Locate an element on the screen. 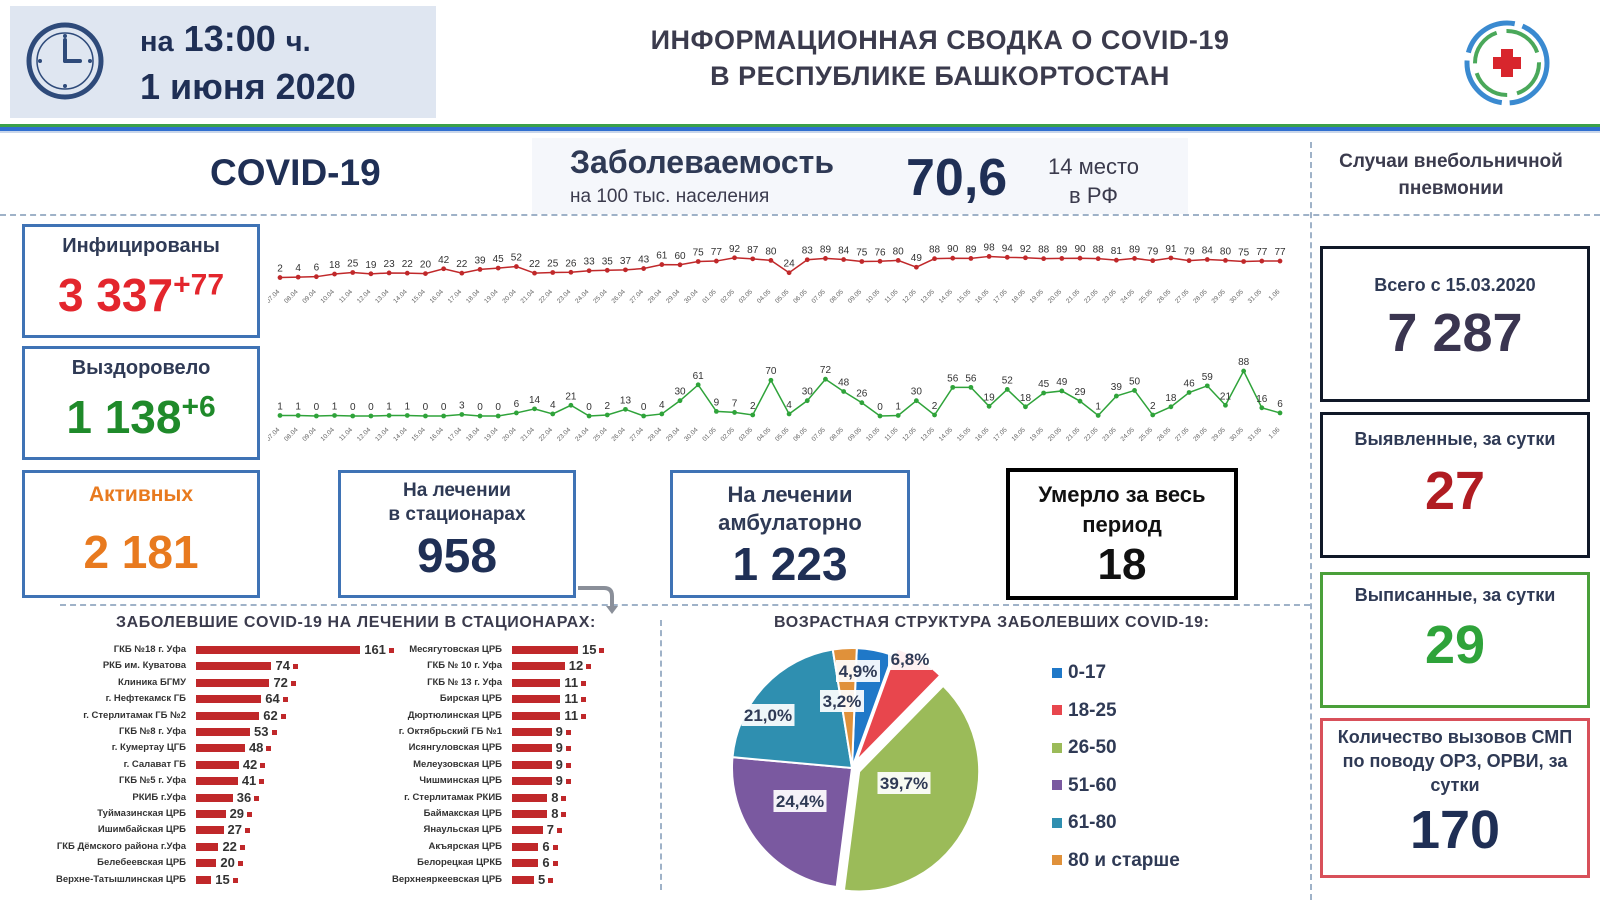  daily-infected-tick-label: 30.04 is located at coordinates (691, 296).